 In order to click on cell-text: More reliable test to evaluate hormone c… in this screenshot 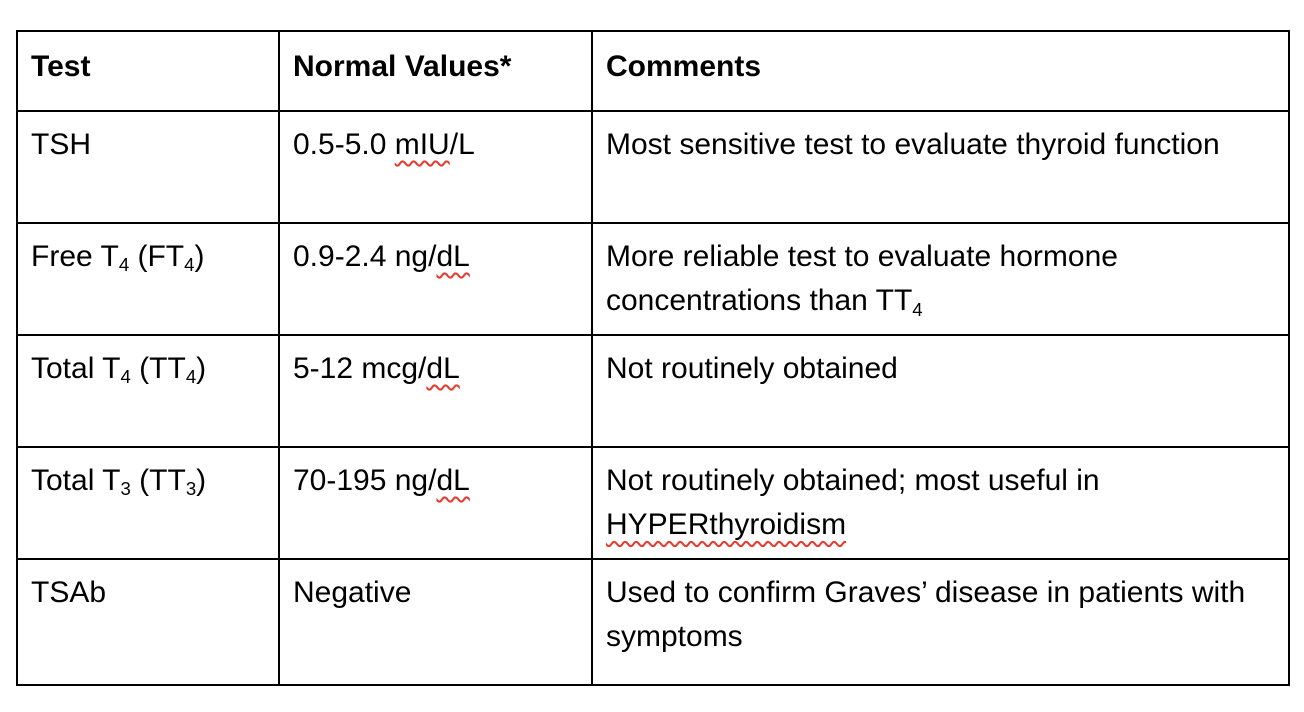, I will do `click(862, 279)`.